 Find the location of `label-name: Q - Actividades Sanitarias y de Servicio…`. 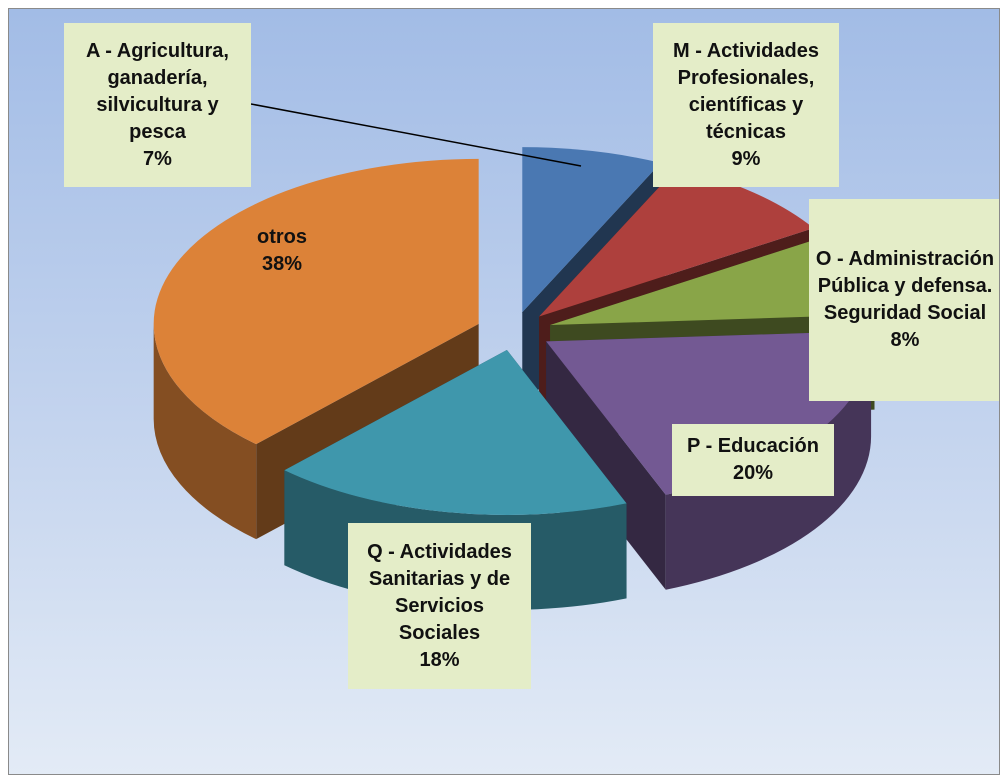

label-name: Q - Actividades Sanitarias y de Servicio… is located at coordinates (439, 592).